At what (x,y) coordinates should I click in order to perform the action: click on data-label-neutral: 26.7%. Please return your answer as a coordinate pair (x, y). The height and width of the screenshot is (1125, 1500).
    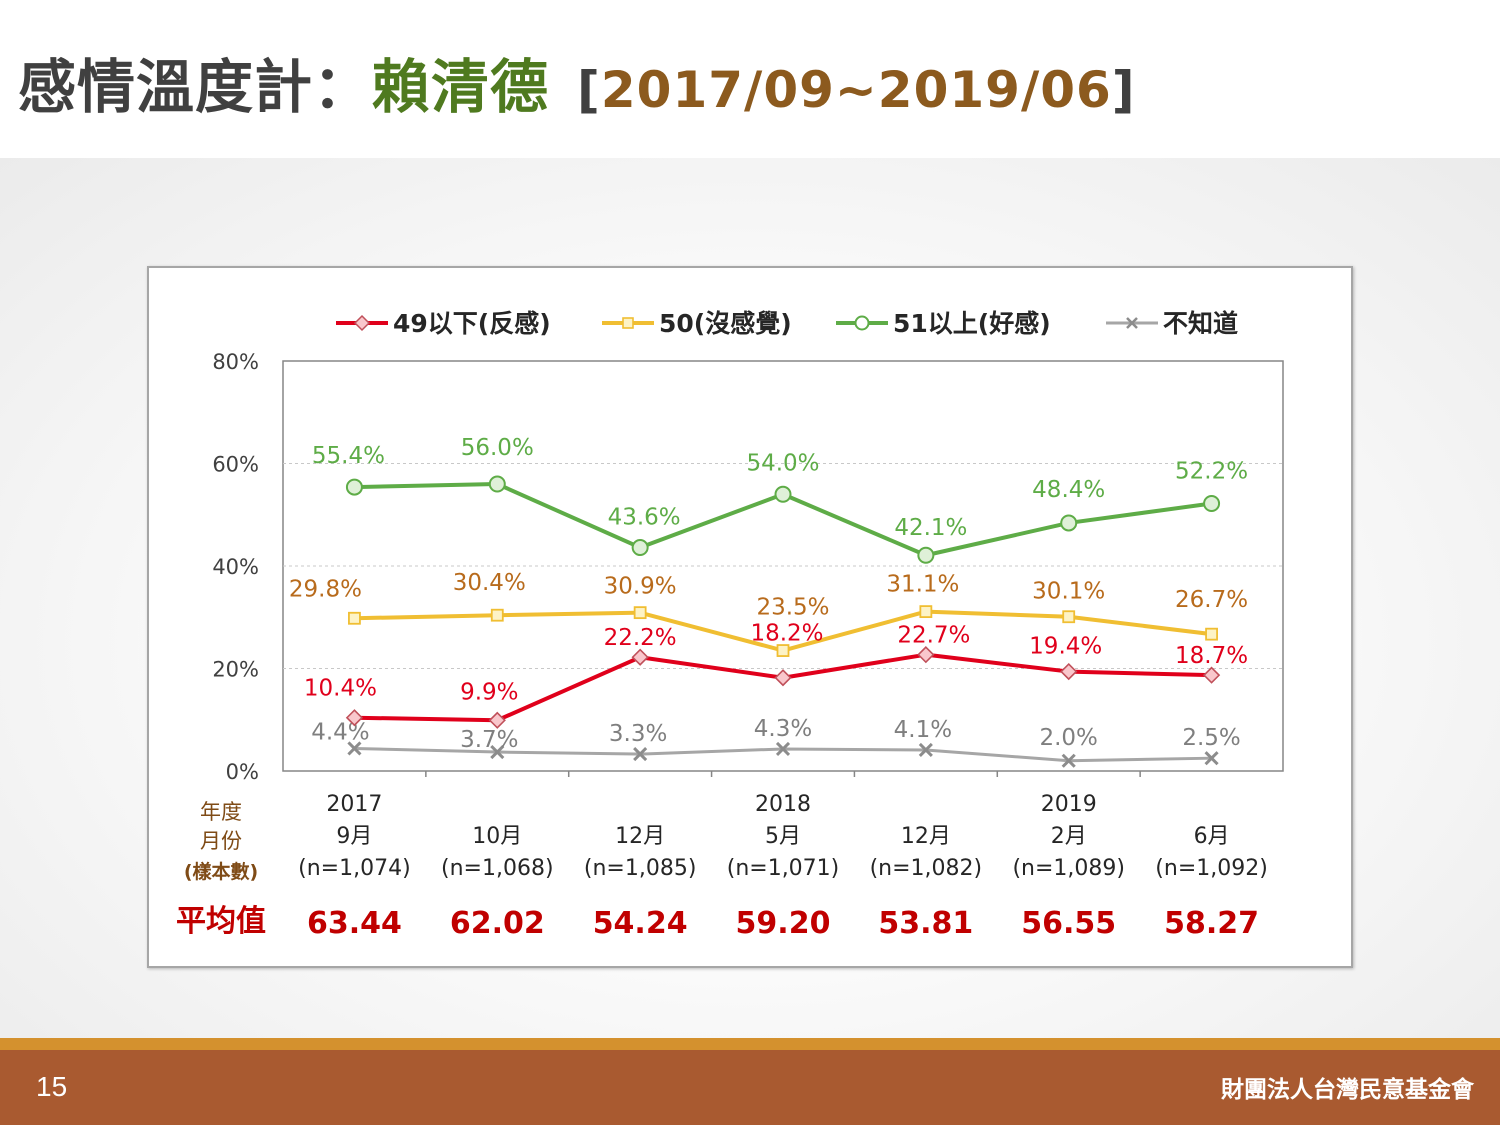
    Looking at the image, I should click on (1211, 600).